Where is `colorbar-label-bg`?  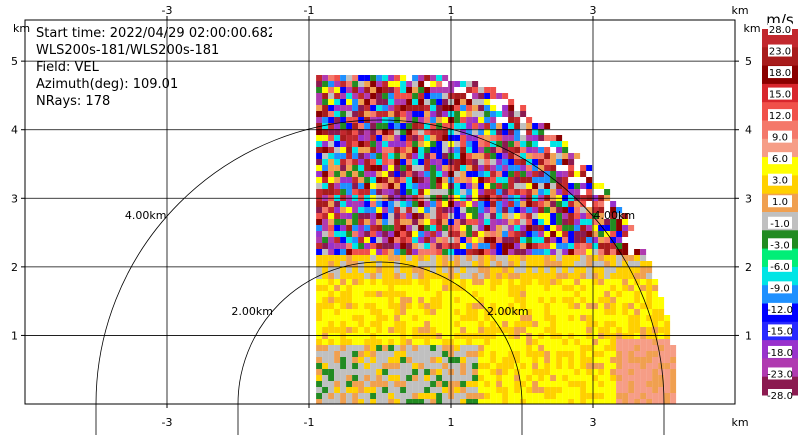 colorbar-label-bg is located at coordinates (780, 158).